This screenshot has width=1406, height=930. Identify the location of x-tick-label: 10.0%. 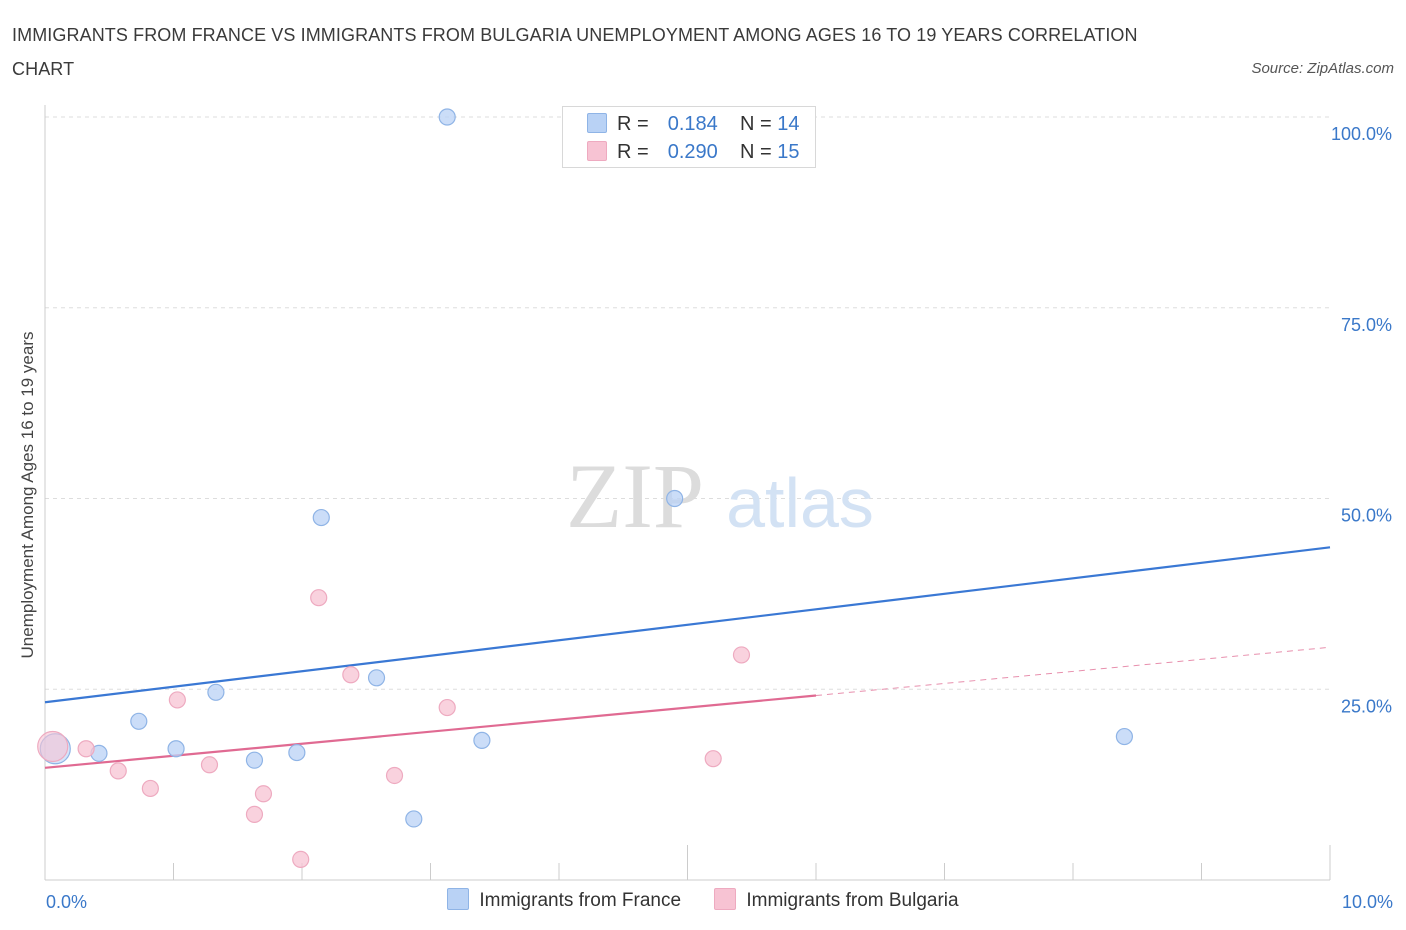
(1367, 902).